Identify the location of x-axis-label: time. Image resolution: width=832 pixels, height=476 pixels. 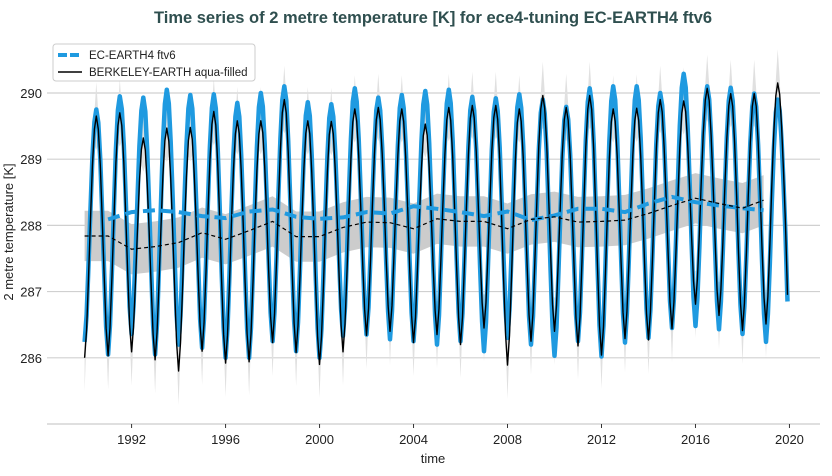
(433, 458).